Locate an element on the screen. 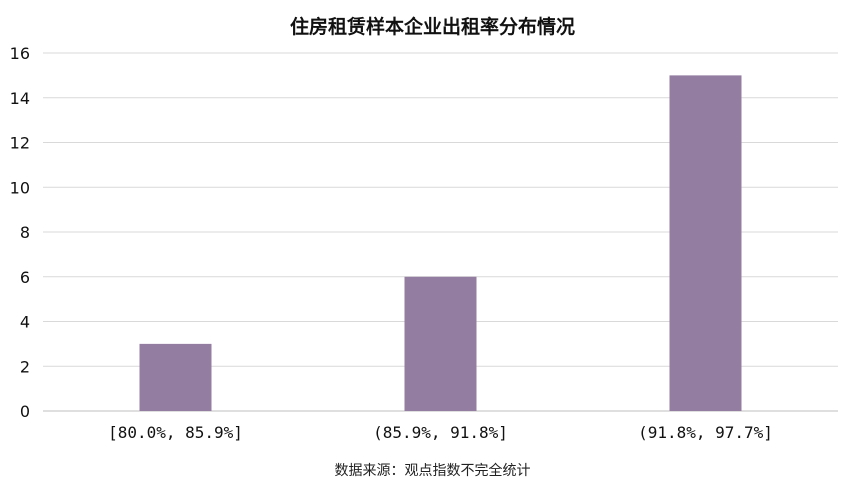 The height and width of the screenshot is (487, 865). chart-title: 住房租赁样本企业出租率分布情况 is located at coordinates (432, 27).